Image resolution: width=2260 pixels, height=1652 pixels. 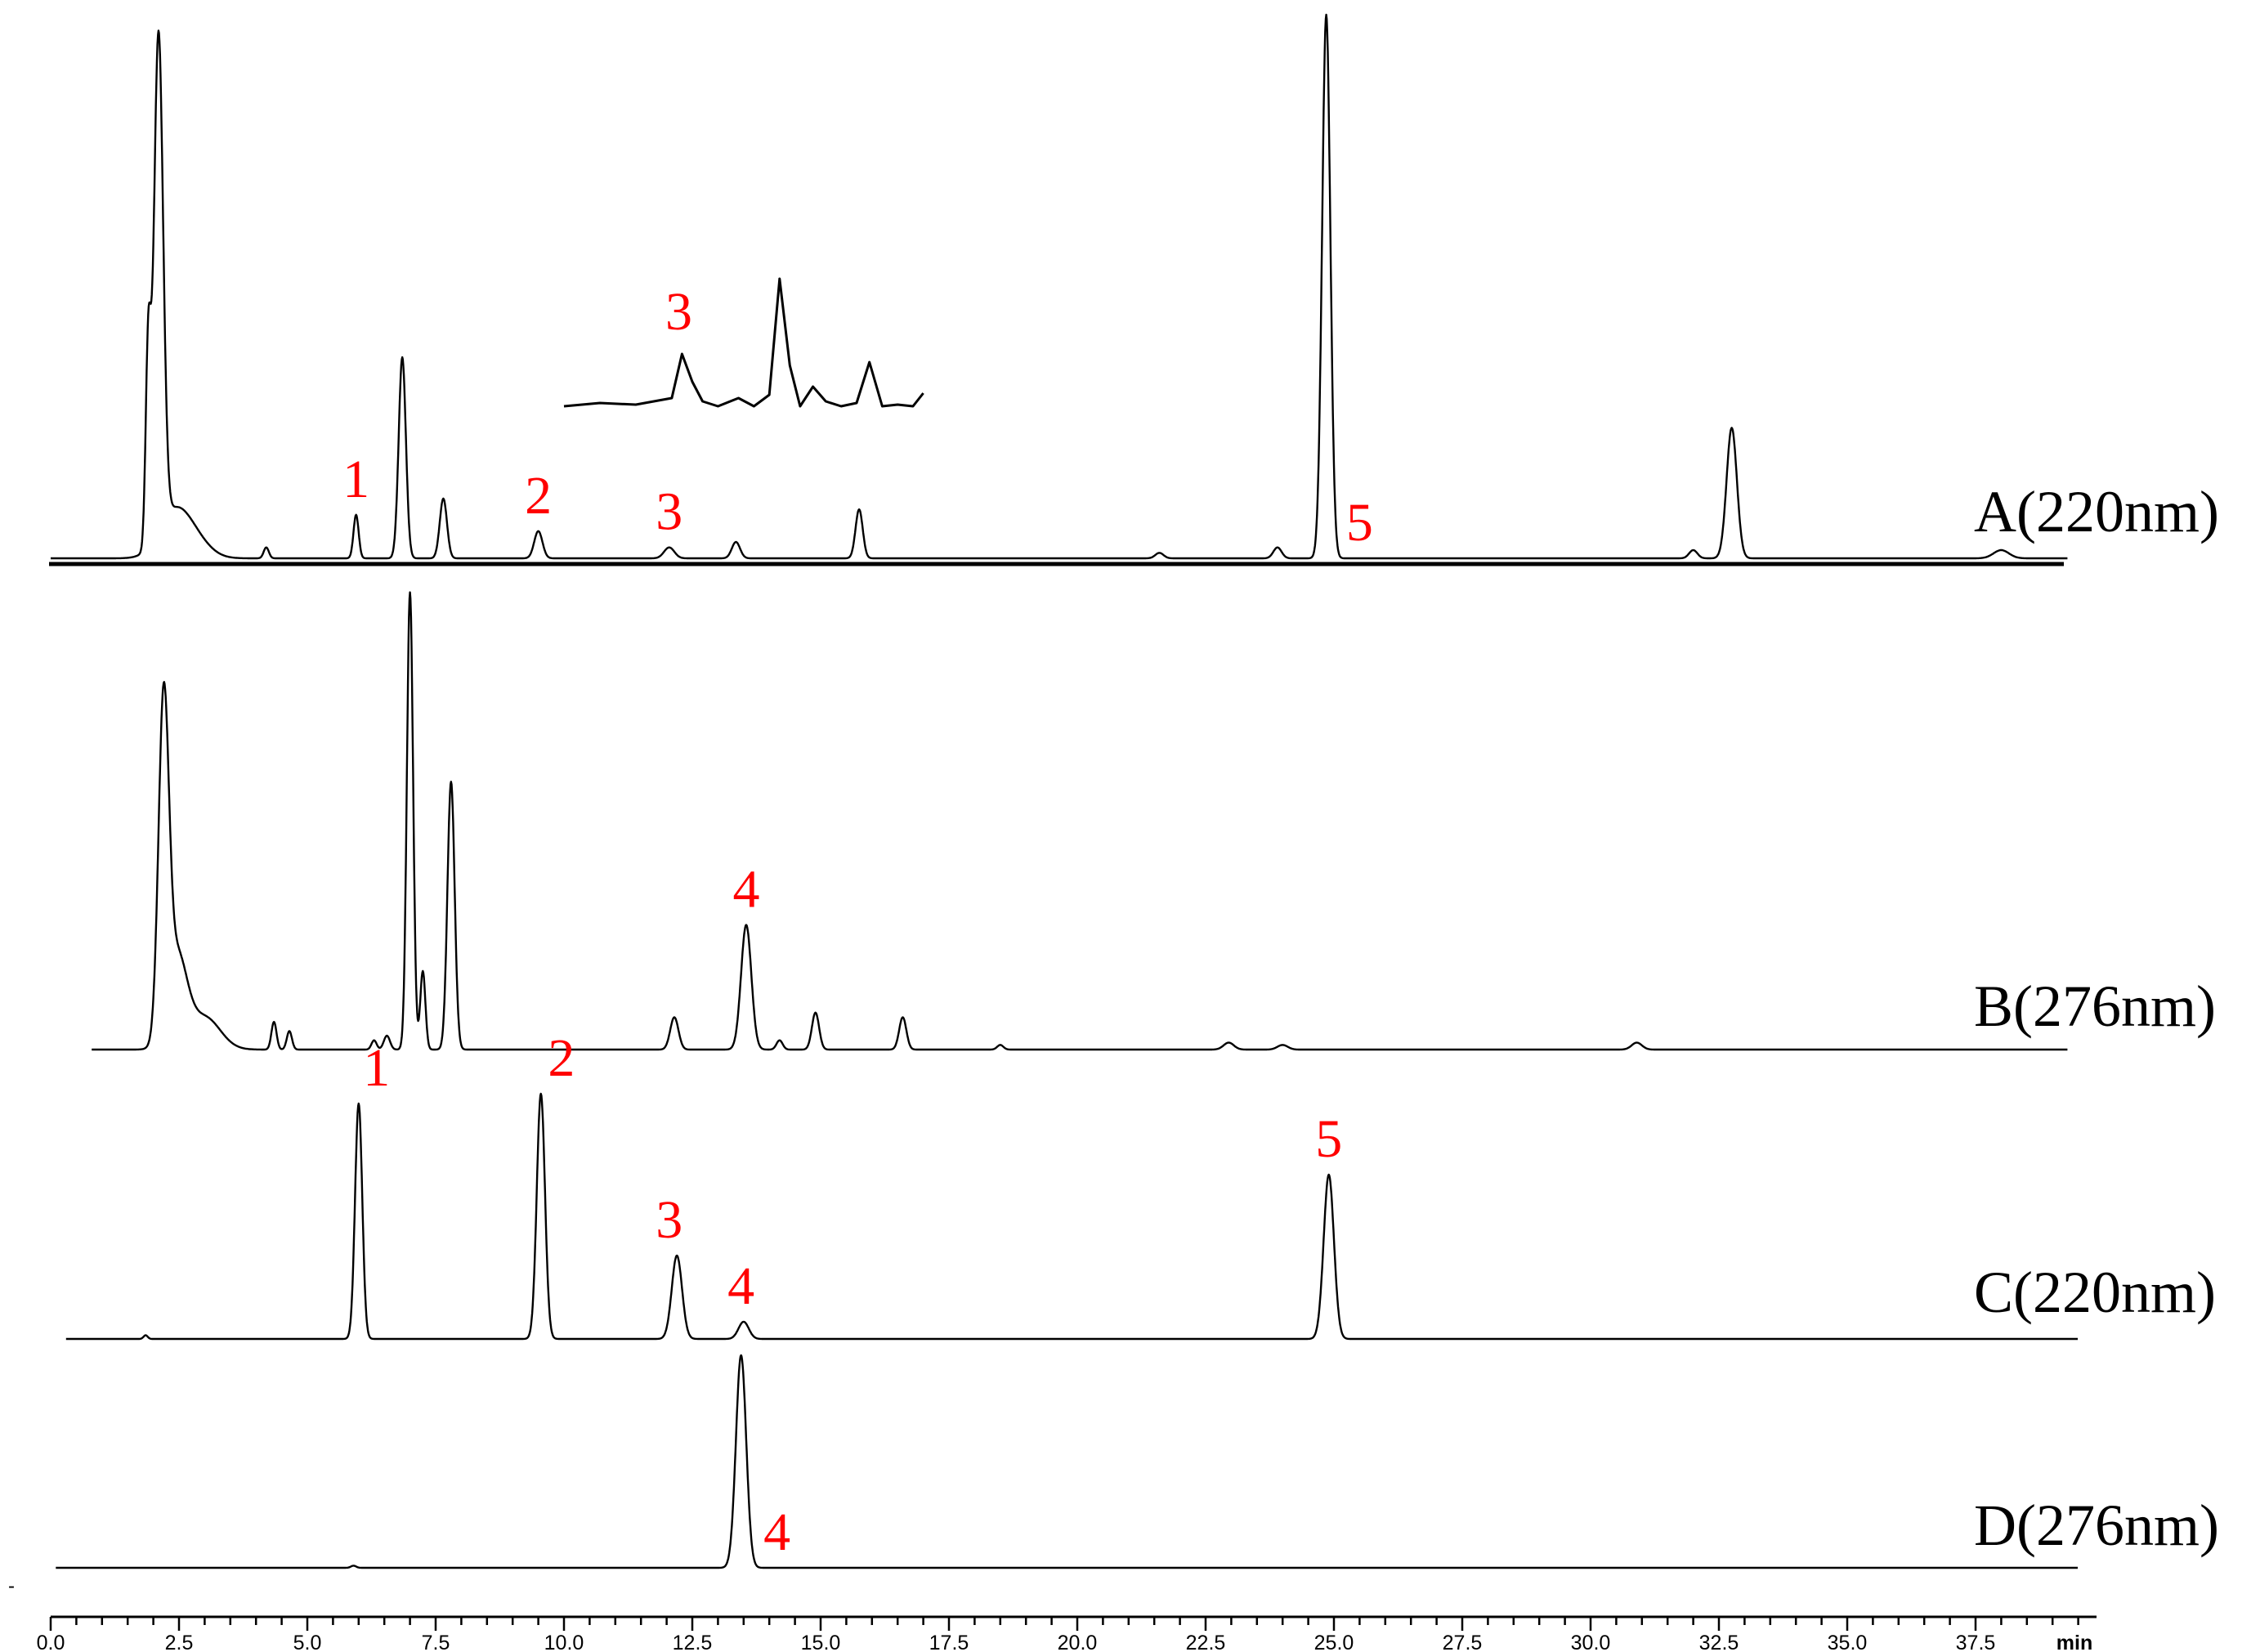 What do you see at coordinates (821, 1642) in the screenshot?
I see `tick-label: 15.0` at bounding box center [821, 1642].